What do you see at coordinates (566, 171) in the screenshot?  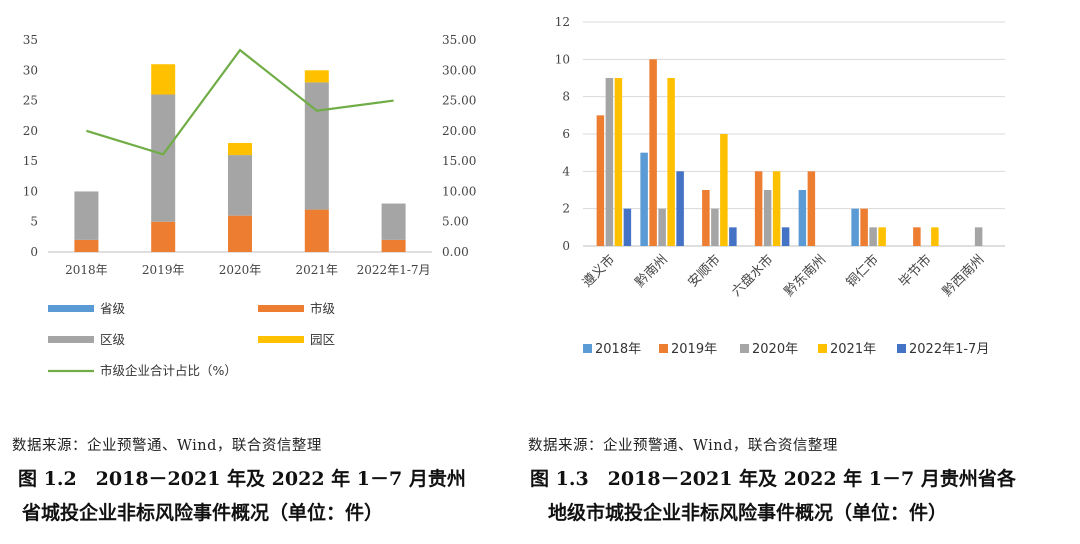 I see `y-tick-label: 4` at bounding box center [566, 171].